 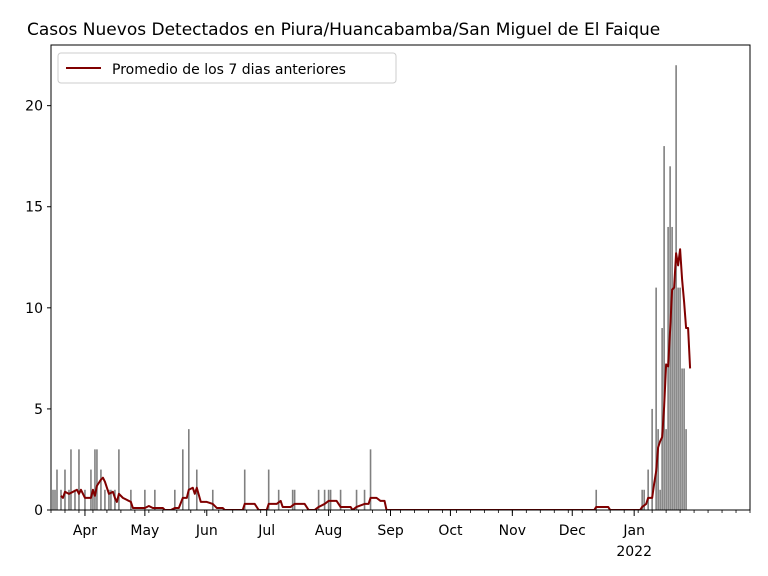 What do you see at coordinates (34, 107) in the screenshot?
I see `y-tick-label: 20` at bounding box center [34, 107].